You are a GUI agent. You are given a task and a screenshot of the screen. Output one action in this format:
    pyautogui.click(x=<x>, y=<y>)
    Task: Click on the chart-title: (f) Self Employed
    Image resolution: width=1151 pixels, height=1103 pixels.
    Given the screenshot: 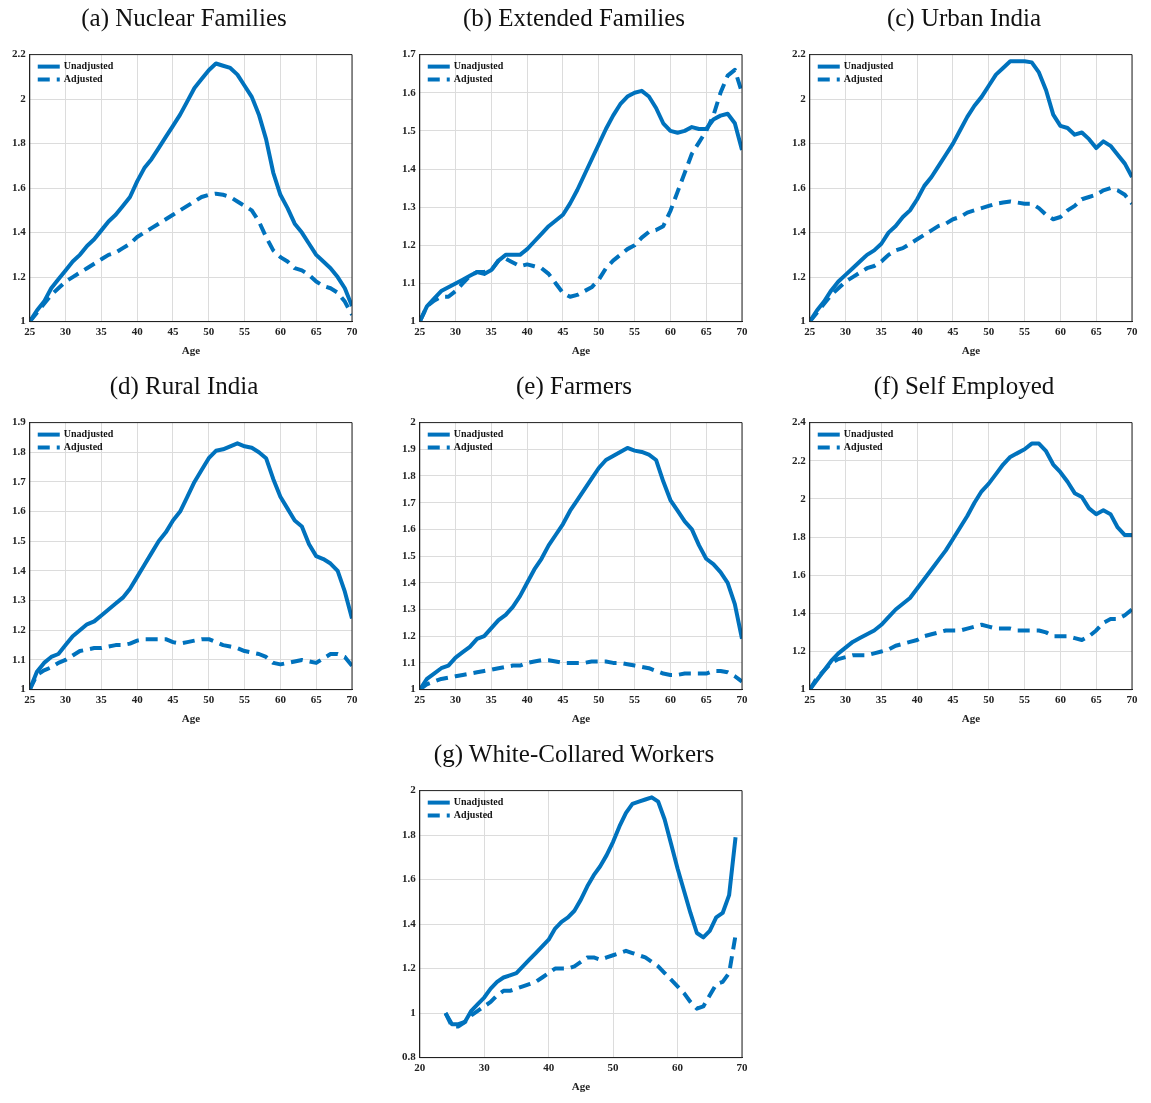 What is the action you would take?
    pyautogui.click(x=964, y=386)
    